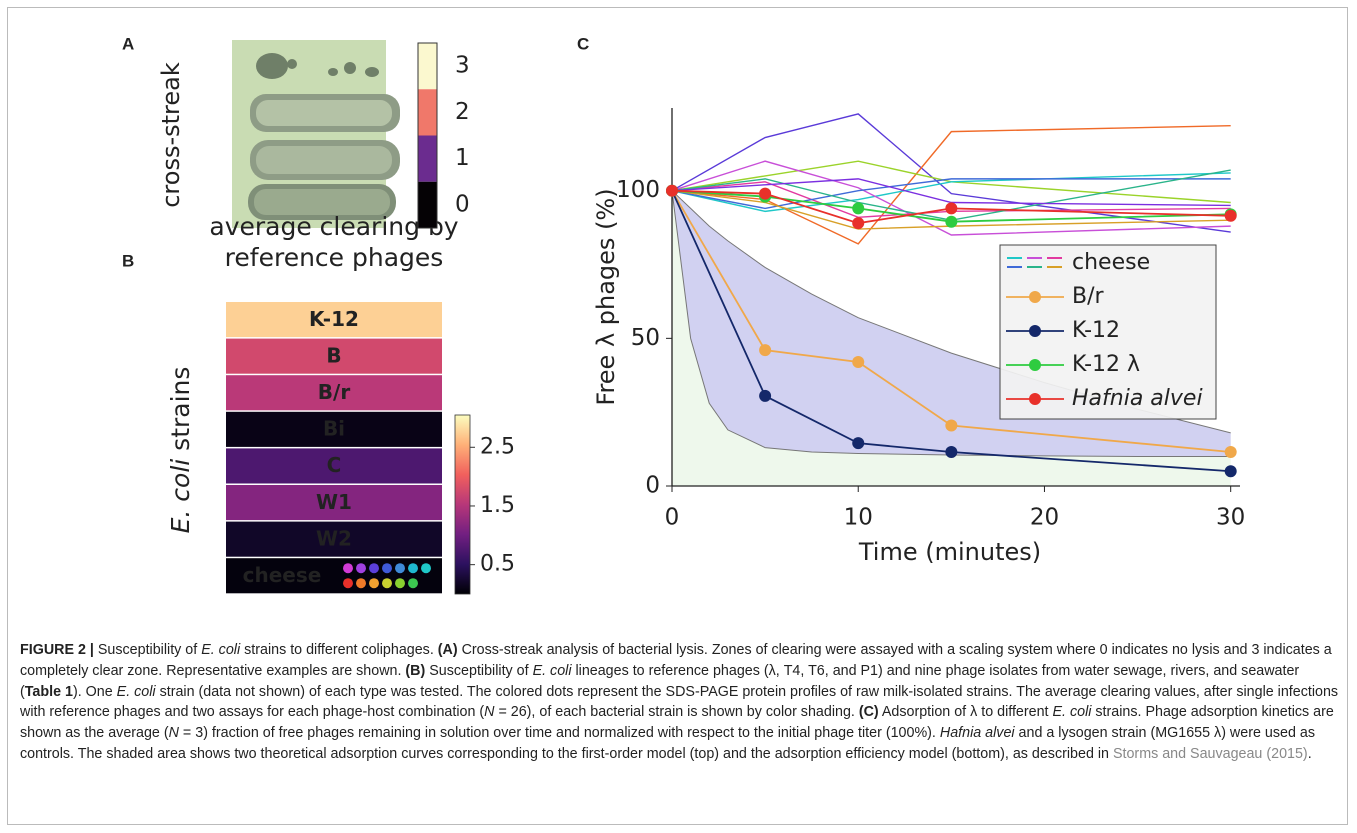 The image size is (1357, 833). I want to click on caption-text: Table 1, so click(48, 691).